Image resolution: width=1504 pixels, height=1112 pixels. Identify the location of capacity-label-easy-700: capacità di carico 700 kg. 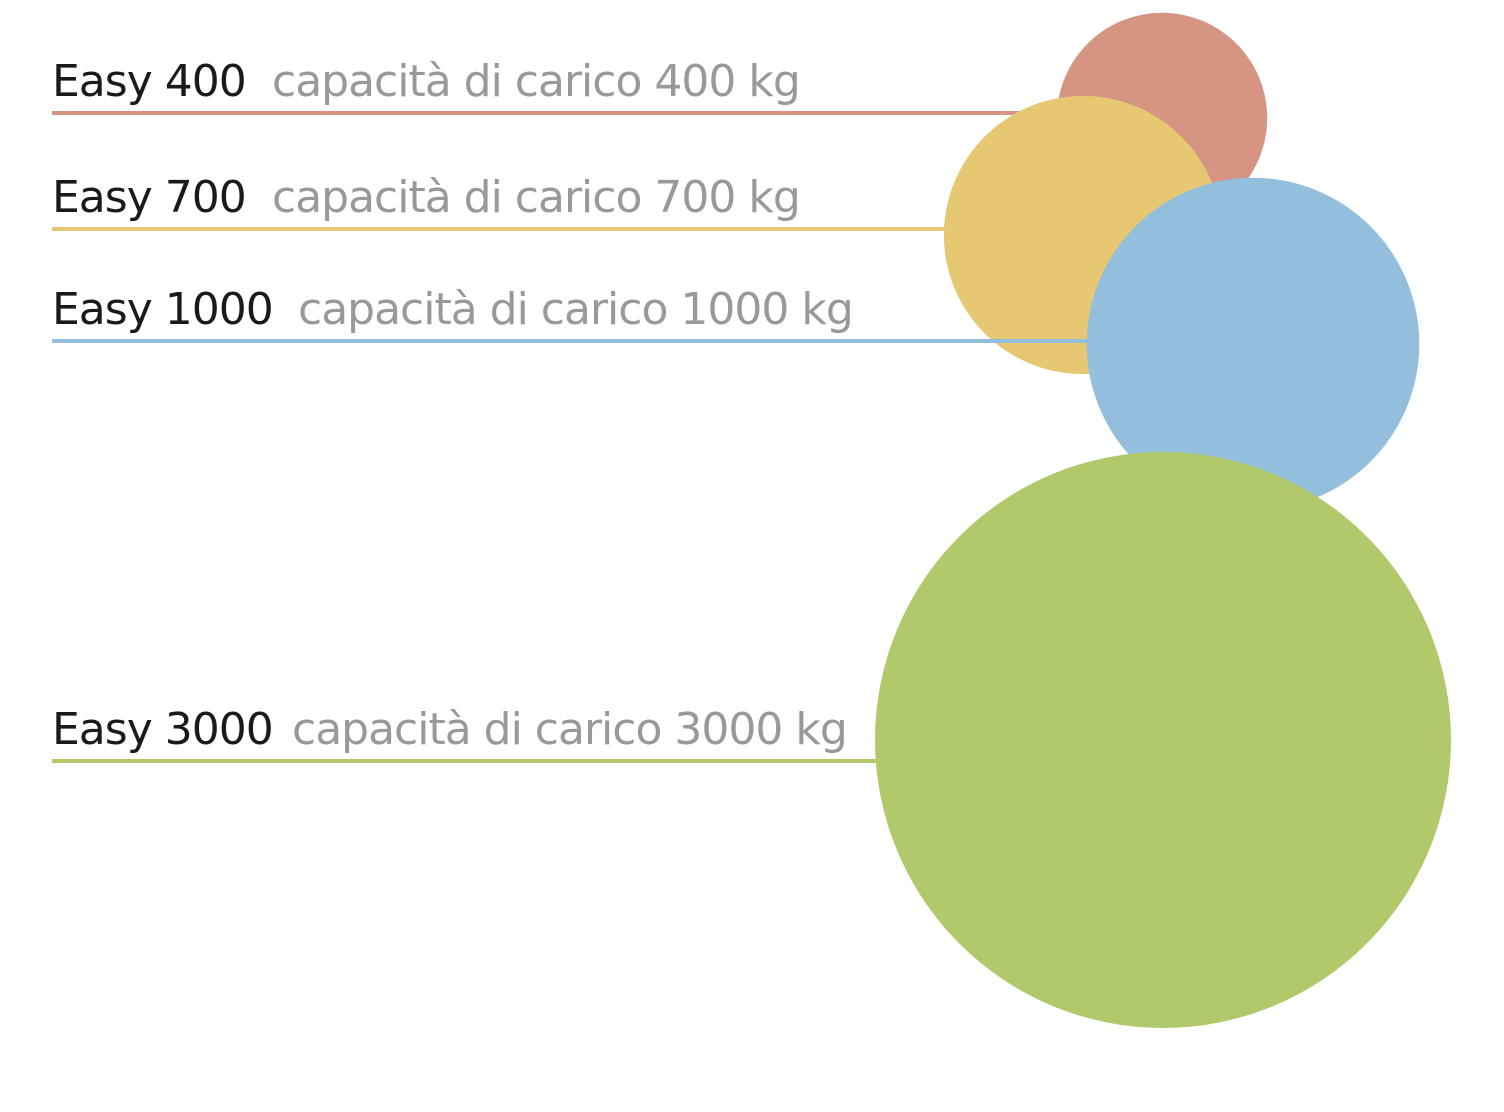
(536, 197).